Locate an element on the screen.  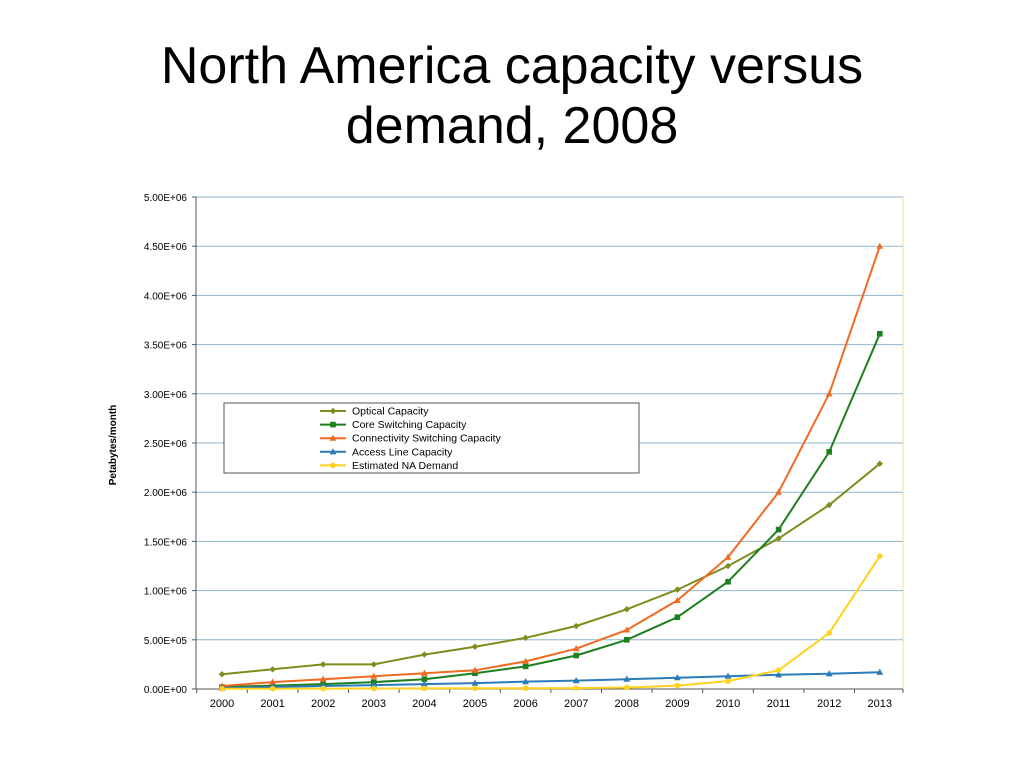
legend-item: Connectivity Switching Capacity is located at coordinates (411, 439).